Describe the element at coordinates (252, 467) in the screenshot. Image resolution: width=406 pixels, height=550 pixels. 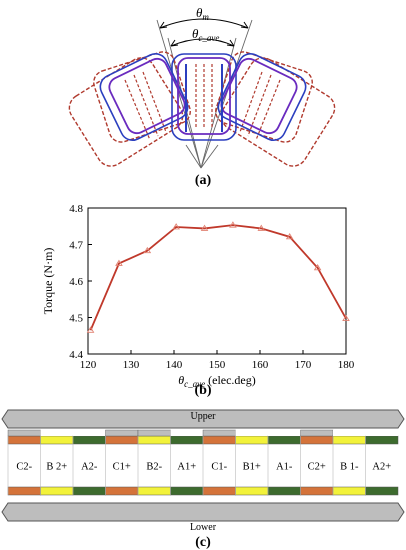
I see `slot-label: B1+` at that location.